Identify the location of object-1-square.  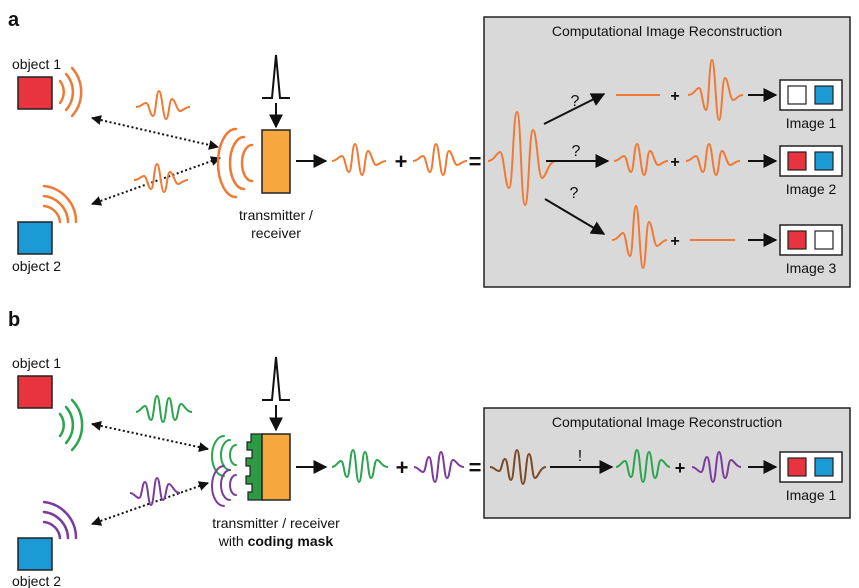
(35, 93).